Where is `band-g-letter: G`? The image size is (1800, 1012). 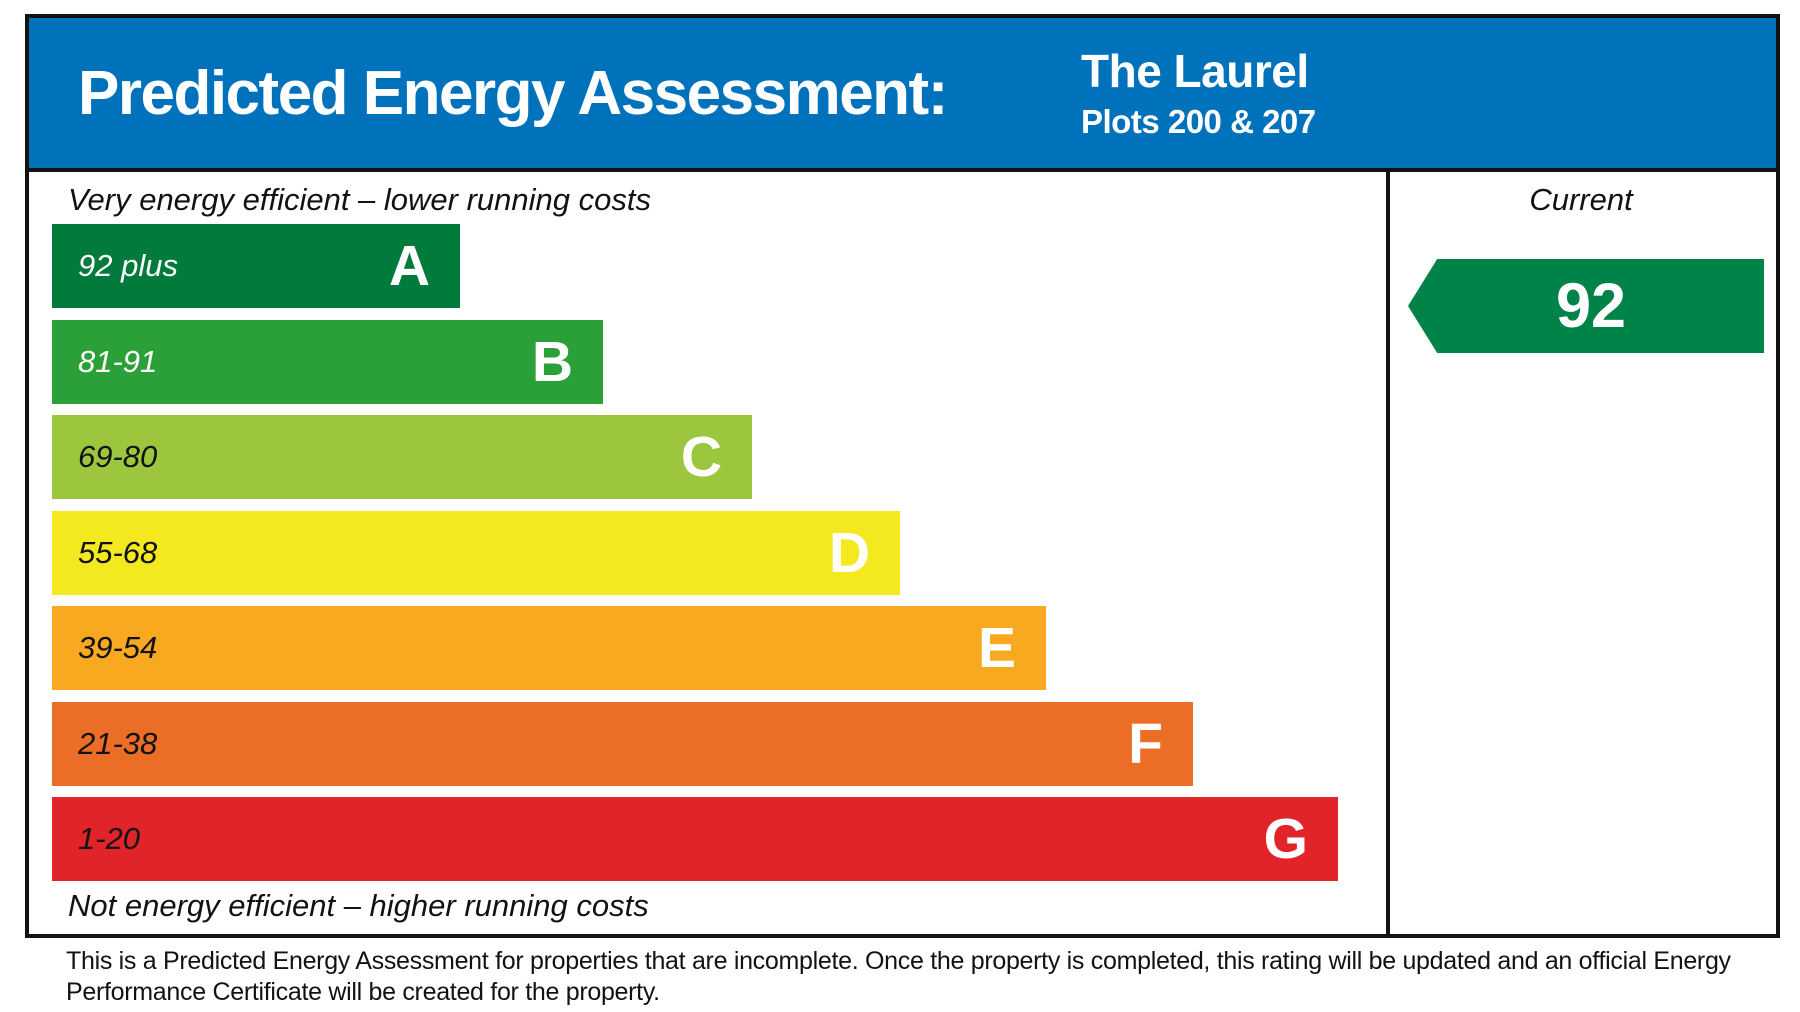
band-g-letter: G is located at coordinates (1285, 838).